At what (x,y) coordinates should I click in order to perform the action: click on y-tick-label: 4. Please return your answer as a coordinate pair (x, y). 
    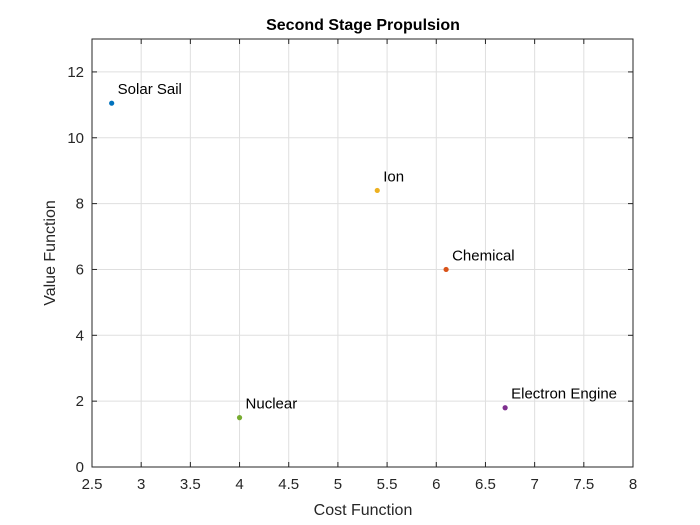
    Looking at the image, I should click on (80, 335).